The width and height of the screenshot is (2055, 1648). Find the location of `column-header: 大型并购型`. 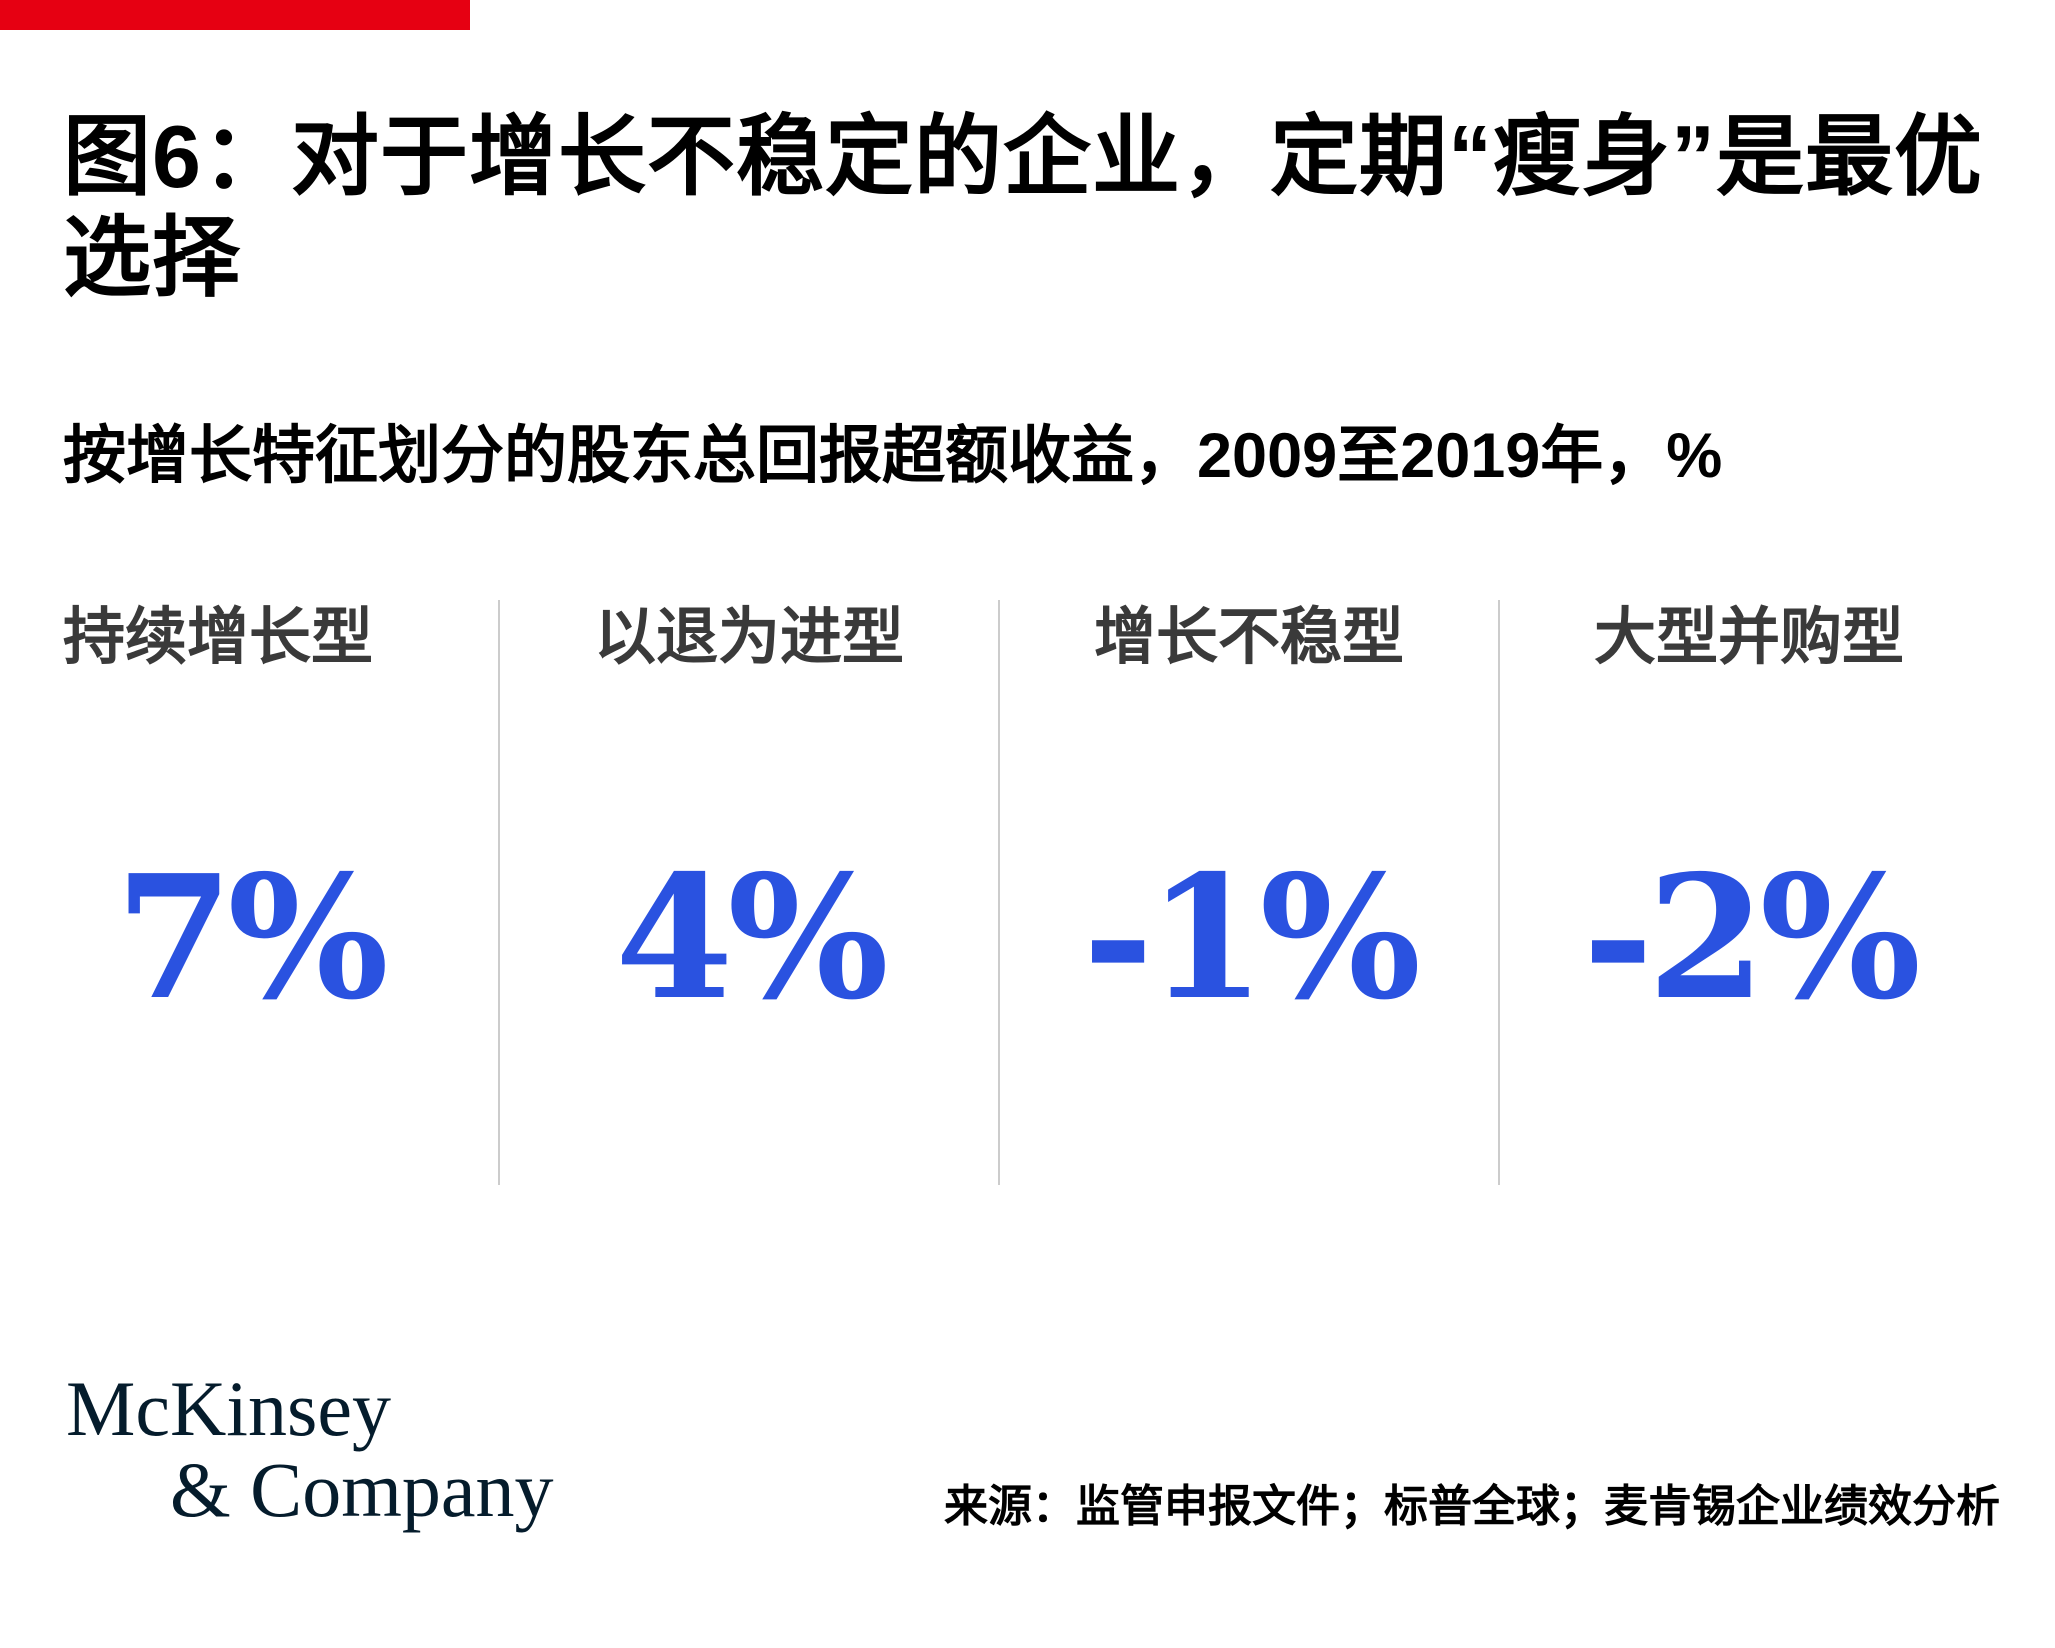

column-header: 大型并购型 is located at coordinates (1748, 637).